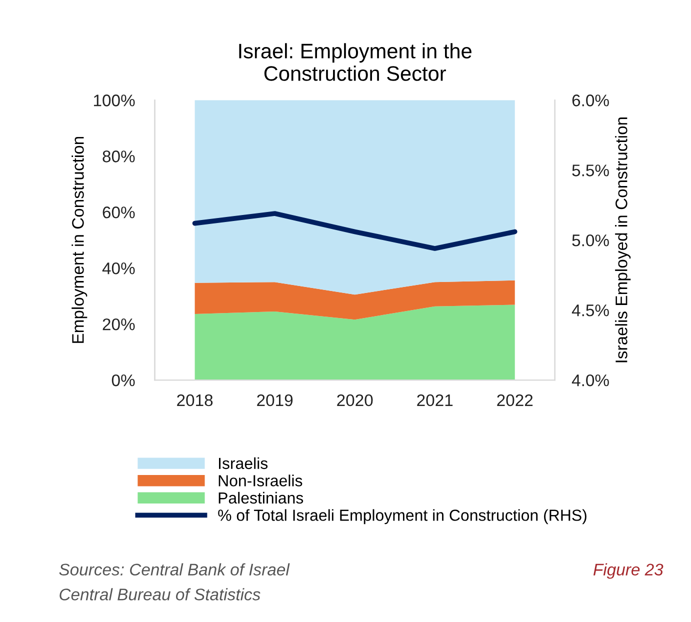 Image resolution: width=691 pixels, height=622 pixels. I want to click on y-tick-label: 80%, so click(118, 156).